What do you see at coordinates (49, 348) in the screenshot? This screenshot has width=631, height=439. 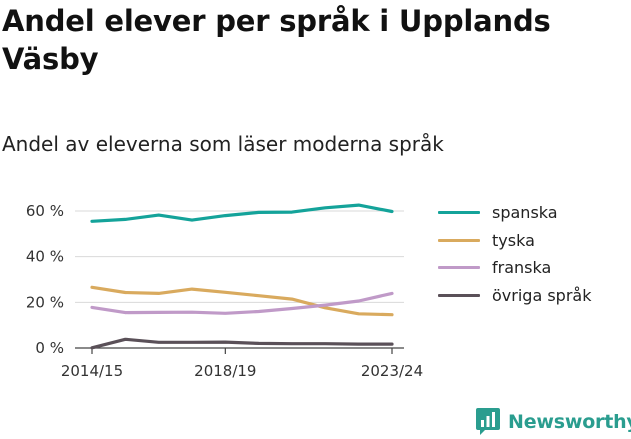 I see `y-tick-label: 0 %` at bounding box center [49, 348].